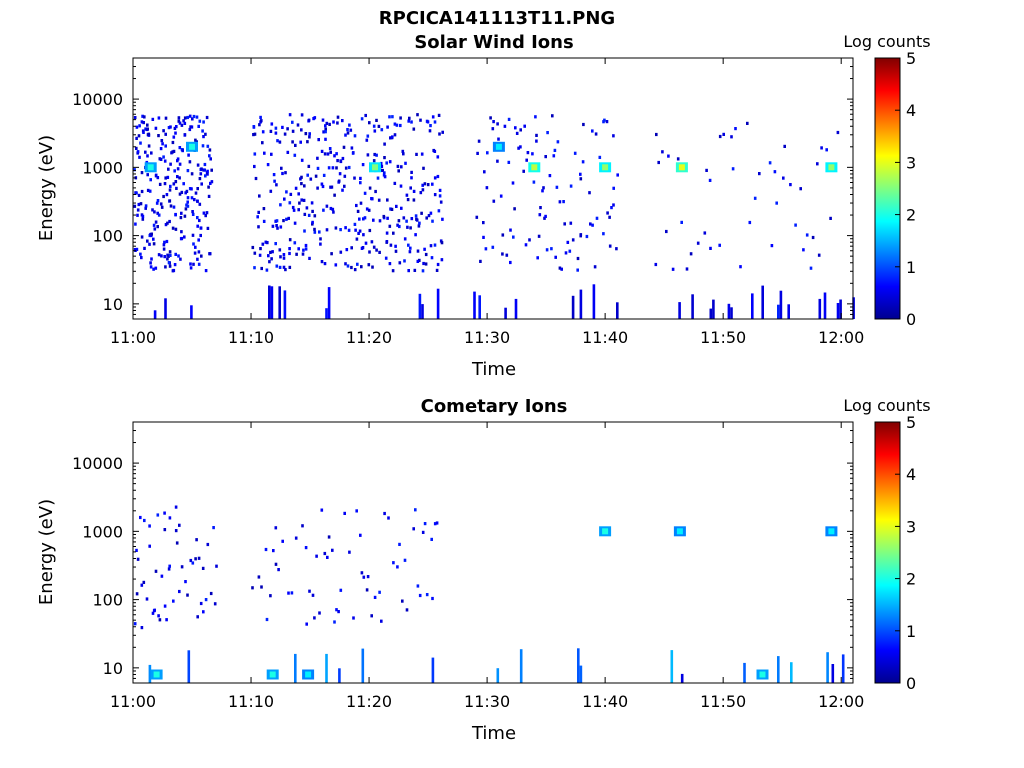  What do you see at coordinates (911, 110) in the screenshot?
I see `colorbar-tick-label: 4` at bounding box center [911, 110].